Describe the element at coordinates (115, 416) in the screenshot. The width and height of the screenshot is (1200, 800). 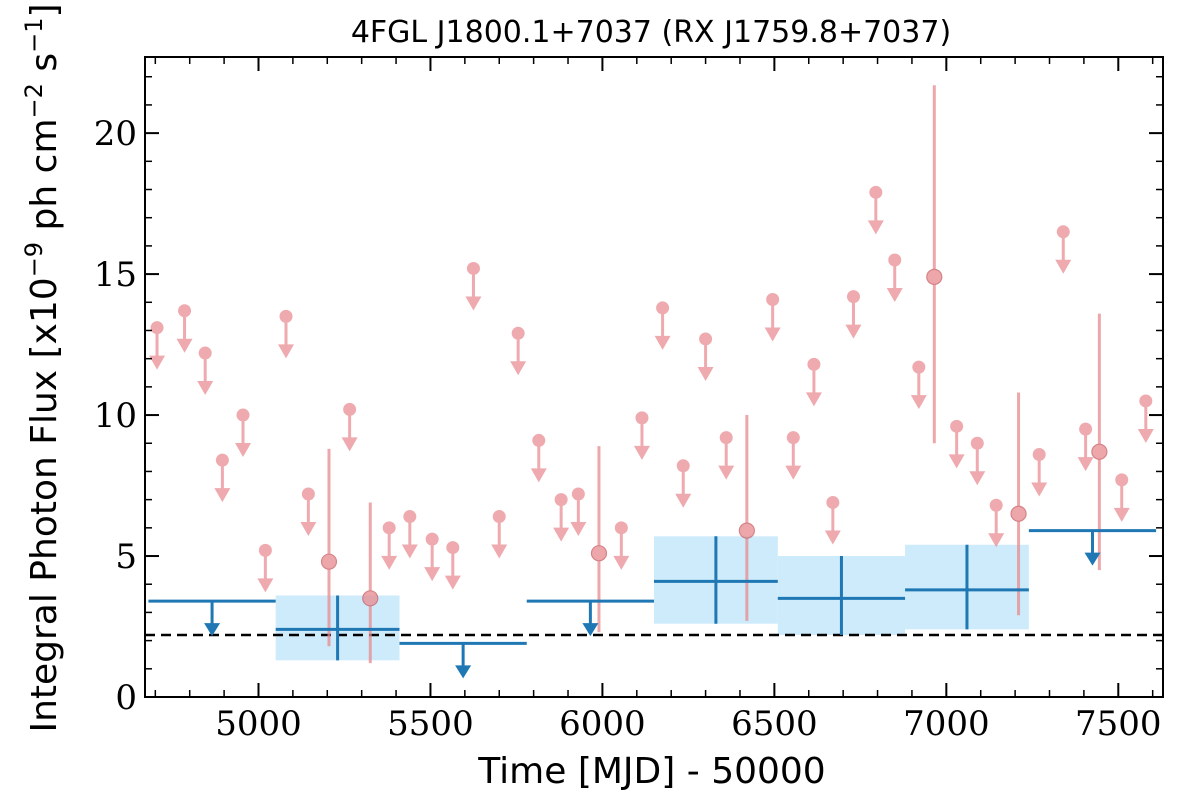
I see `y-tick-label: 10` at that location.